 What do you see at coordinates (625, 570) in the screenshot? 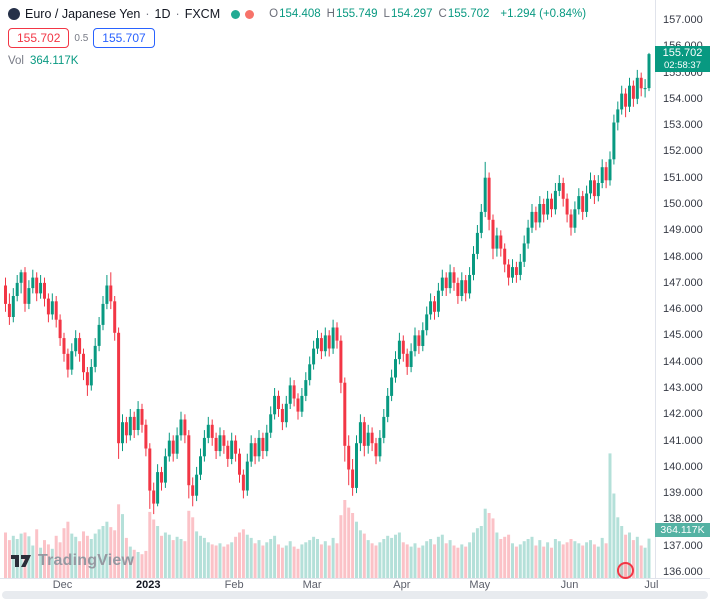
I see `cursor-indicator` at bounding box center [625, 570].